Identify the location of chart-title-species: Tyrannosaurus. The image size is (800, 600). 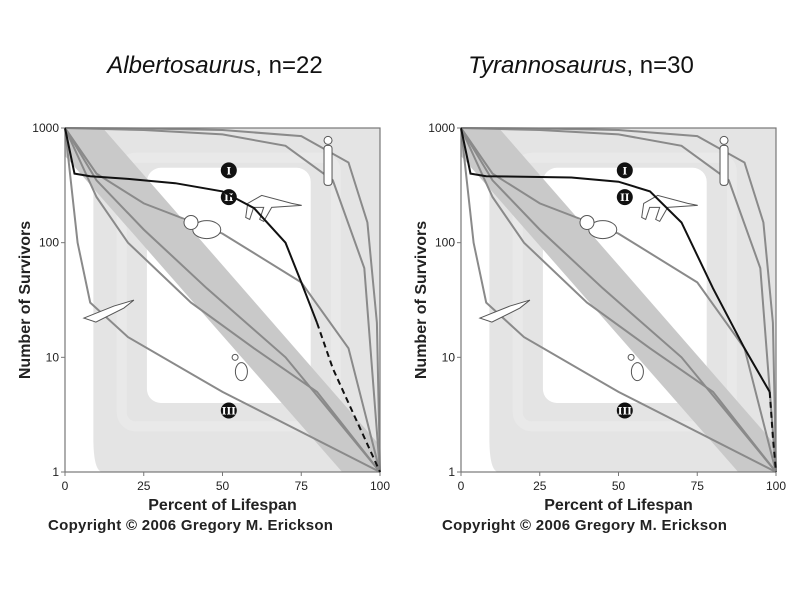
(547, 65).